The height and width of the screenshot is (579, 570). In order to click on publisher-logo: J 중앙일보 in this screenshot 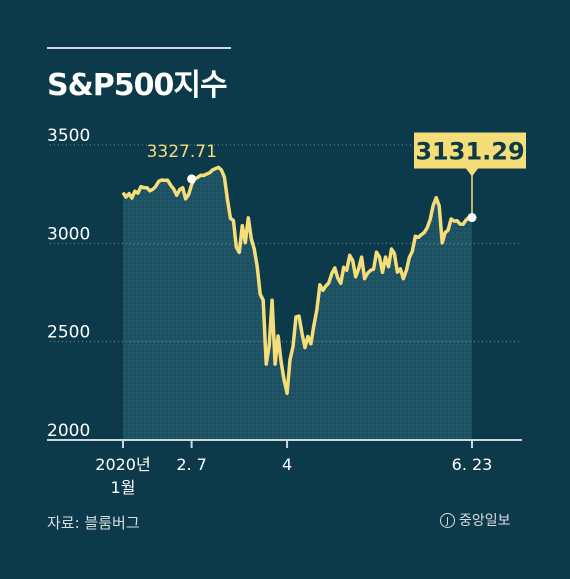, I will do `click(475, 520)`.